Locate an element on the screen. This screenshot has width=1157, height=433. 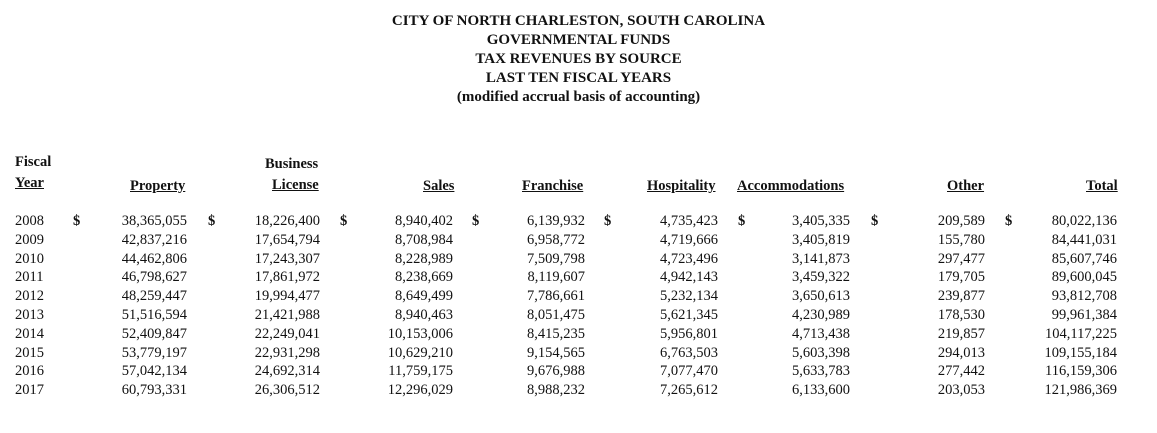
table-row-year: 2010 is located at coordinates (29, 258).